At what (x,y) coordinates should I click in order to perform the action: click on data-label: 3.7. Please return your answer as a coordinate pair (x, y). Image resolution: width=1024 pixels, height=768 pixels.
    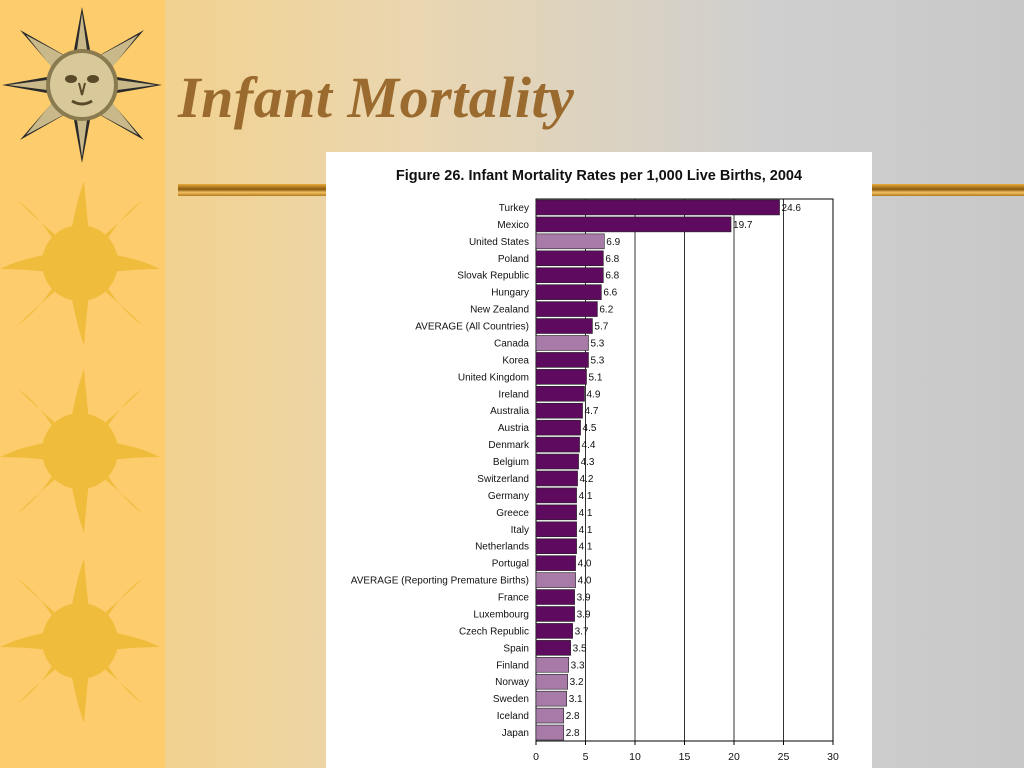
    Looking at the image, I should click on (582, 631).